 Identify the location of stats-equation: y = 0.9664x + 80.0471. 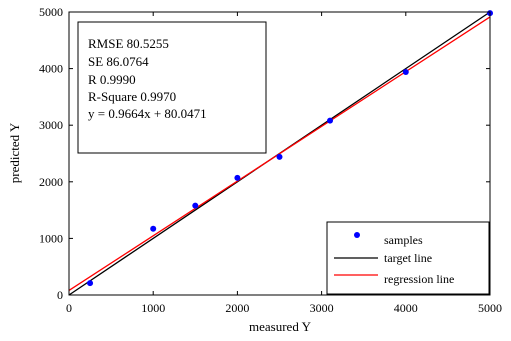
(147, 113).